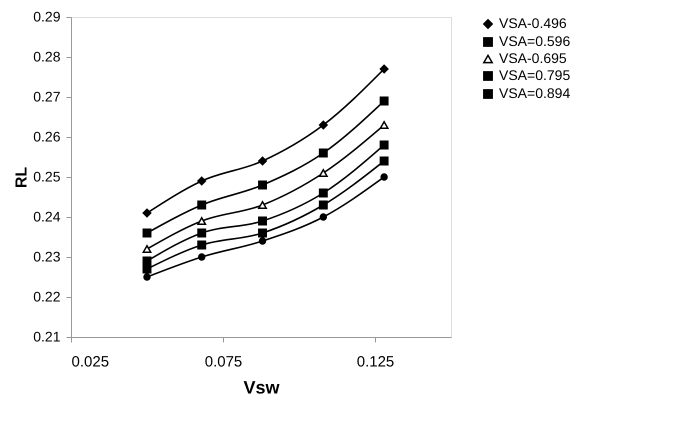 This screenshot has width=674, height=424. What do you see at coordinates (47, 56) in the screenshot?
I see `y-tick-label: 0.28` at bounding box center [47, 56].